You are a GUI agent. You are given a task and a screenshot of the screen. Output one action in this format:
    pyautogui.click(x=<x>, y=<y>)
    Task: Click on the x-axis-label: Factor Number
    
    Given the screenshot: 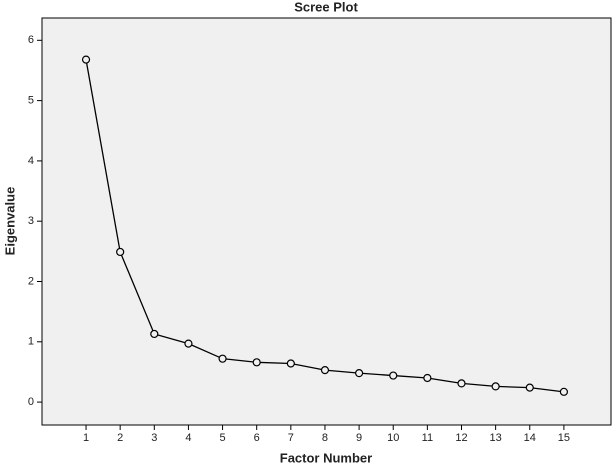 What is the action you would take?
    pyautogui.click(x=326, y=457)
    